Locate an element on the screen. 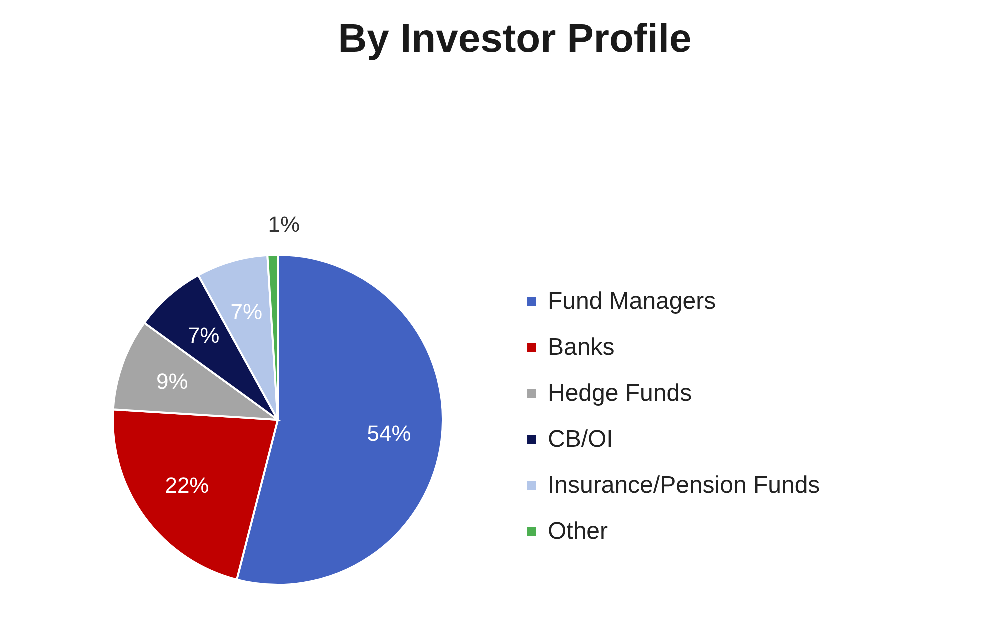  legend-label: Other is located at coordinates (578, 531).